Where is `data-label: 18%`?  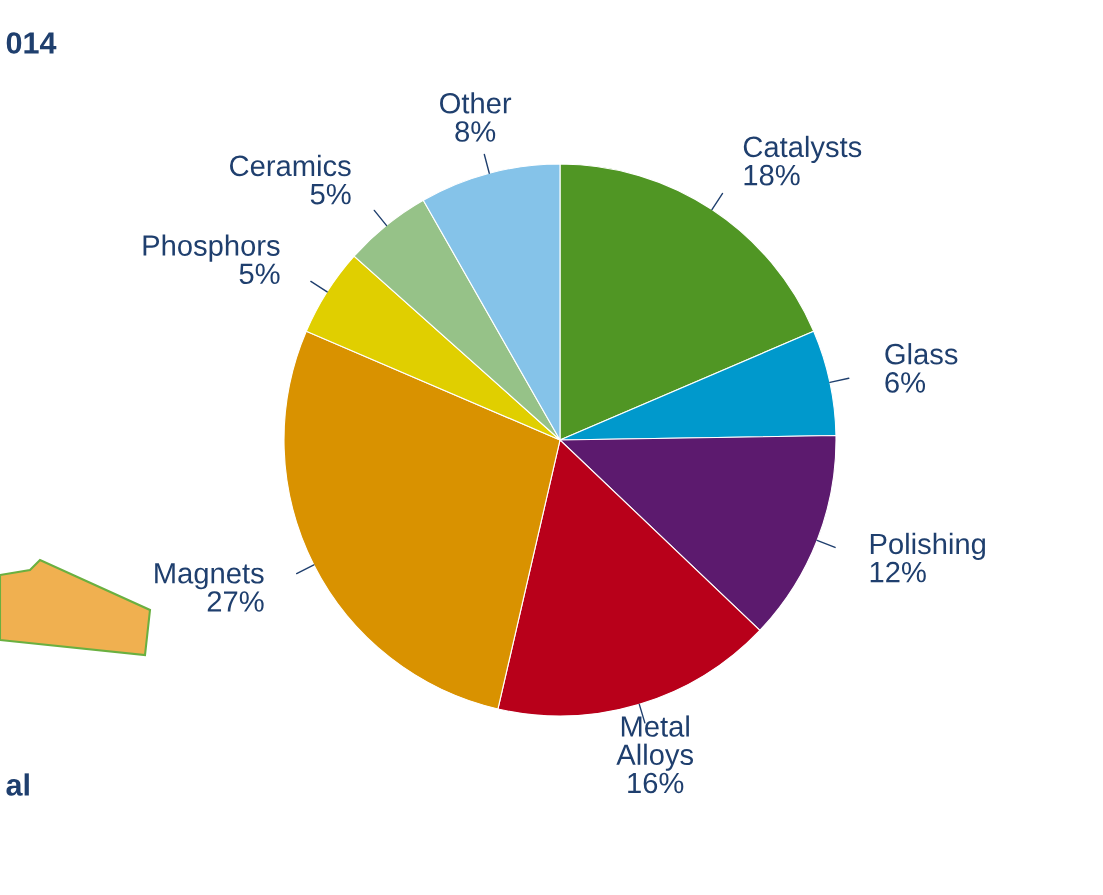
data-label: 18% is located at coordinates (772, 175).